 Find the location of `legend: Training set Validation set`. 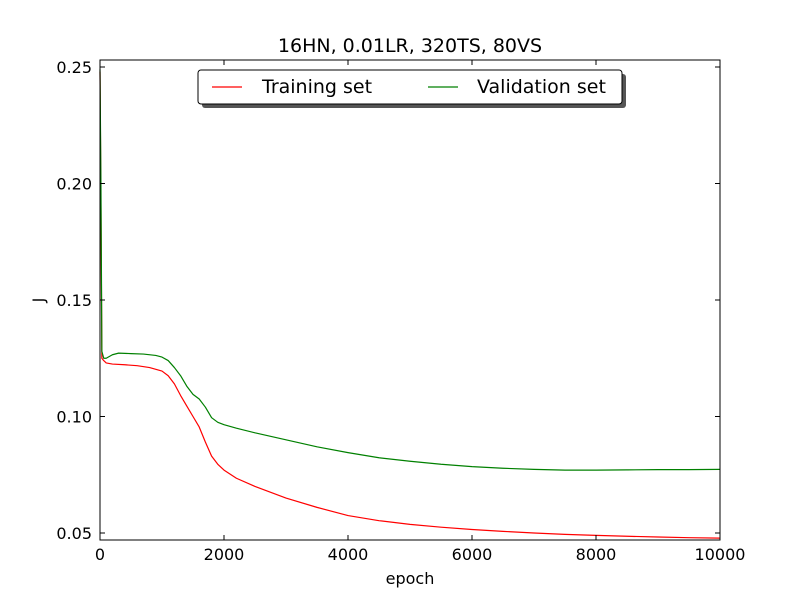

legend: Training set Validation set is located at coordinates (411, 88).